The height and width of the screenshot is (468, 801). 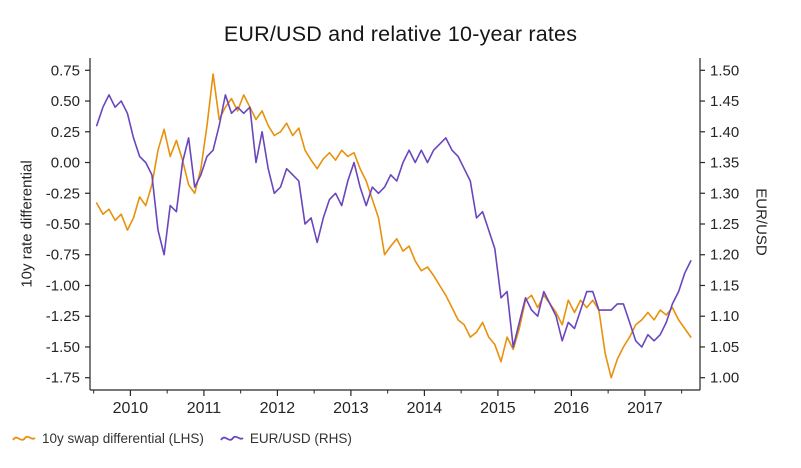 I want to click on left-axis-tick-label: 0.25, so click(x=65, y=132).